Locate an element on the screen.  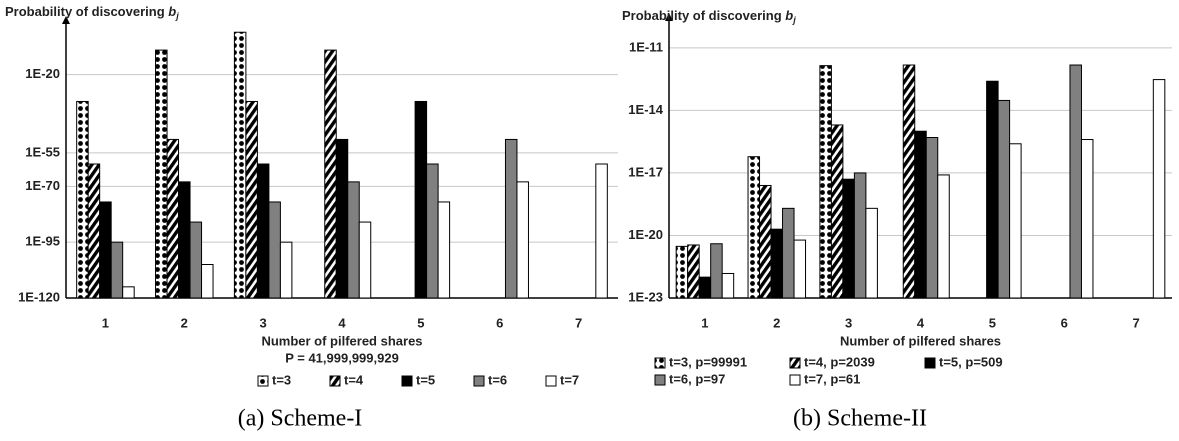
y-axis-title-symbol: b is located at coordinates (789, 15).